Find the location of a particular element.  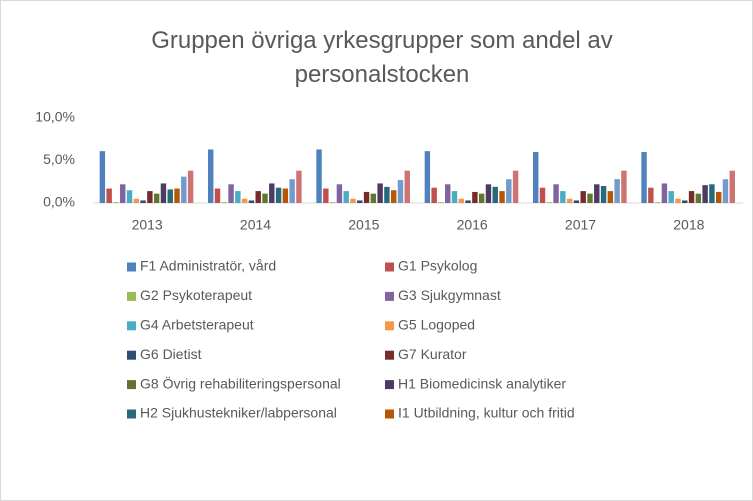

x-tick-label: 2013 is located at coordinates (147, 225).